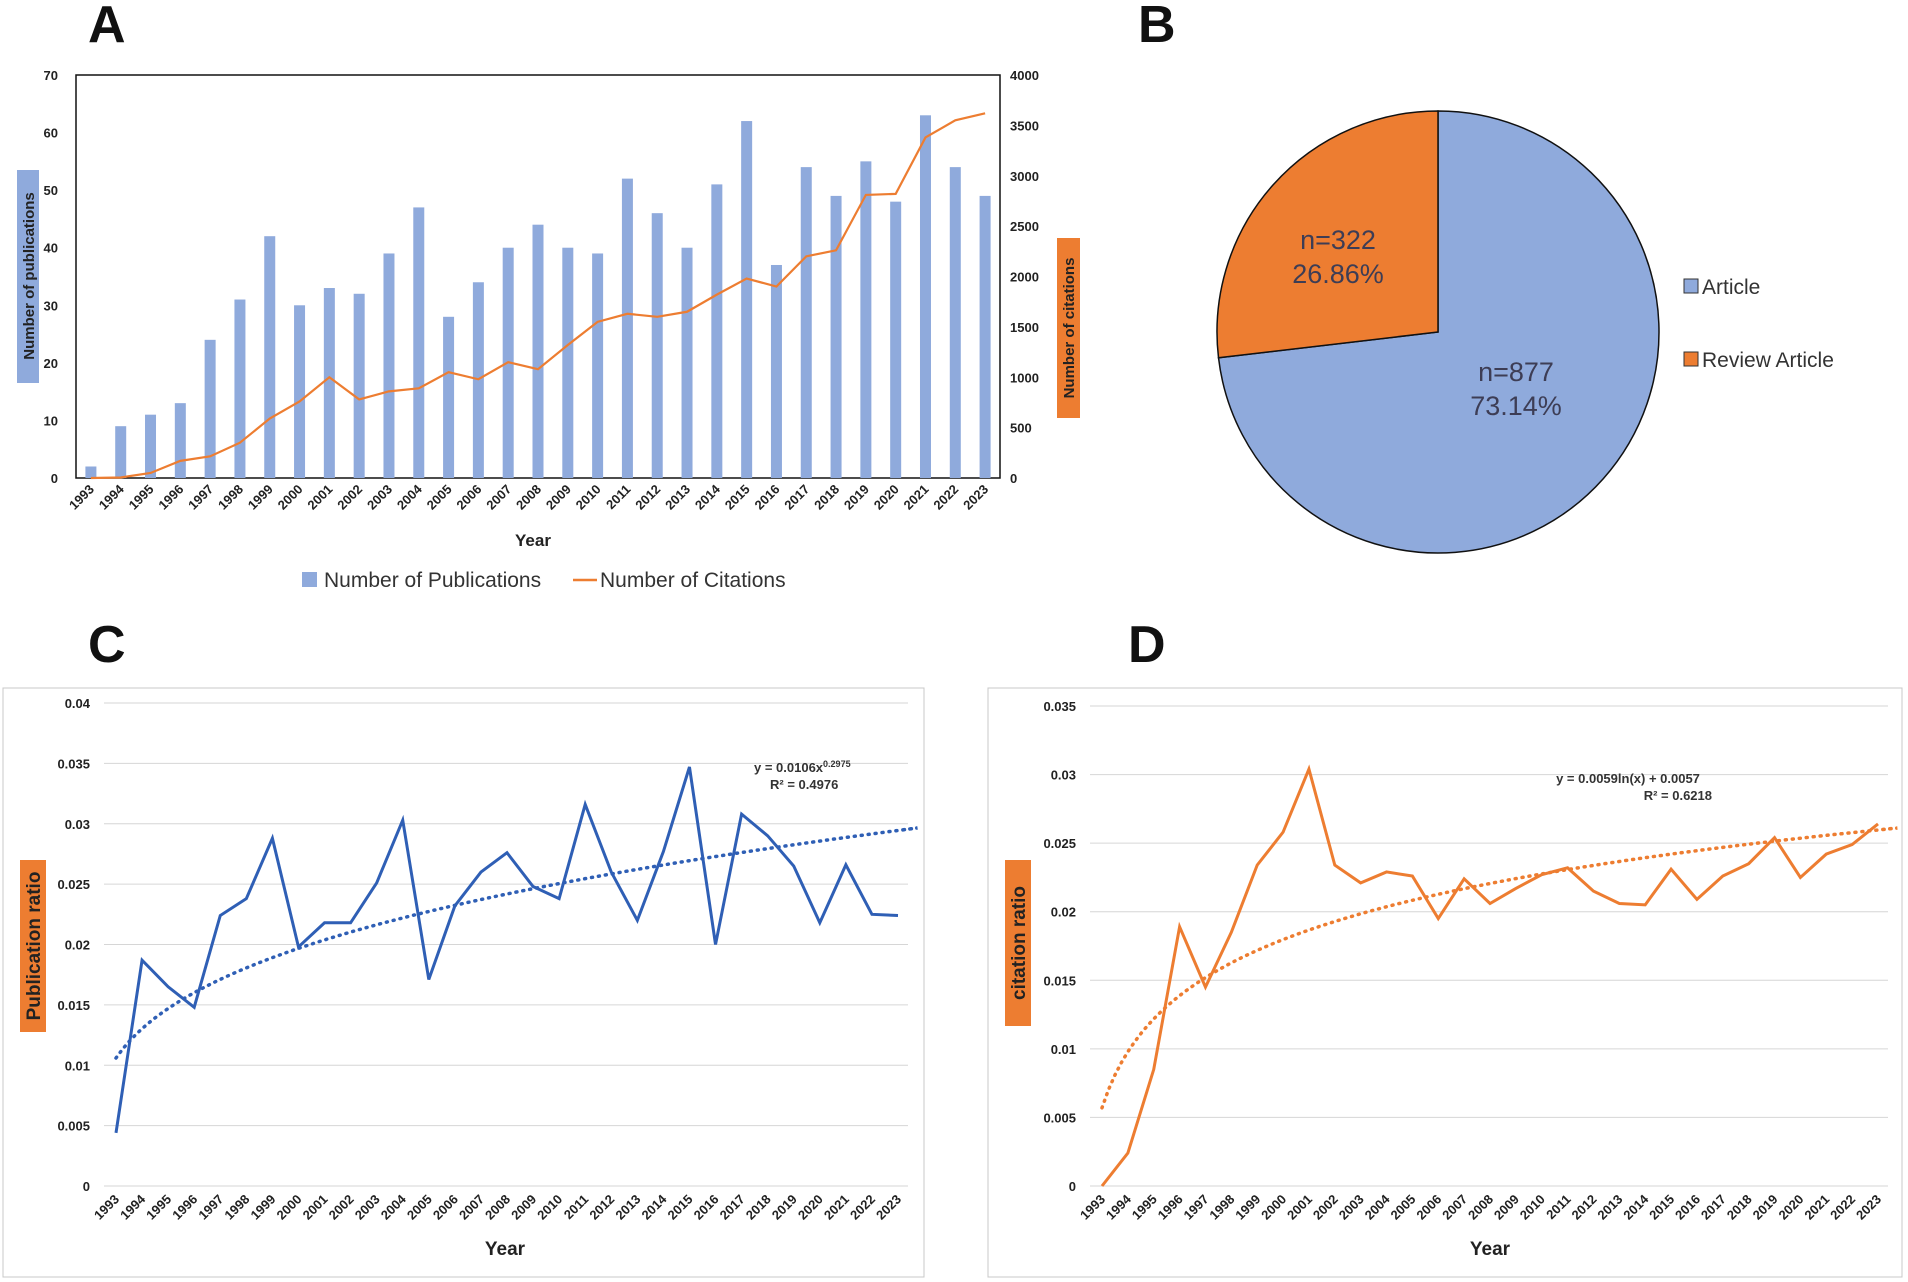 The image size is (1908, 1282). What do you see at coordinates (955, 322) in the screenshot?
I see `chart-a-bar-2022` at bounding box center [955, 322].